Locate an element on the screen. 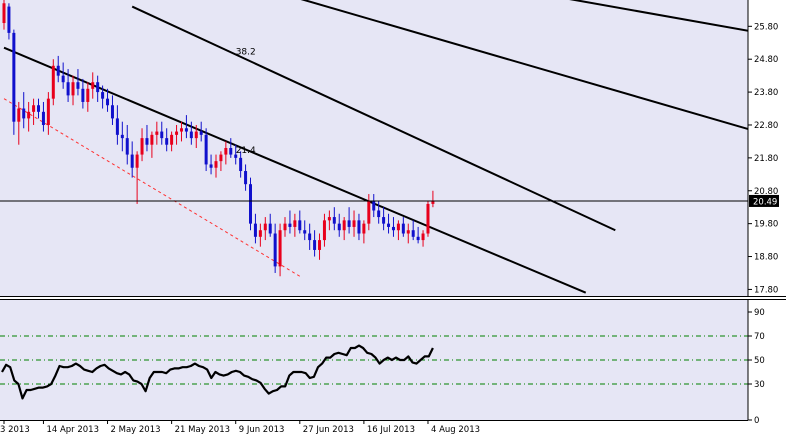 The image size is (786, 434). rsi-tick-label: 90 is located at coordinates (759, 313).